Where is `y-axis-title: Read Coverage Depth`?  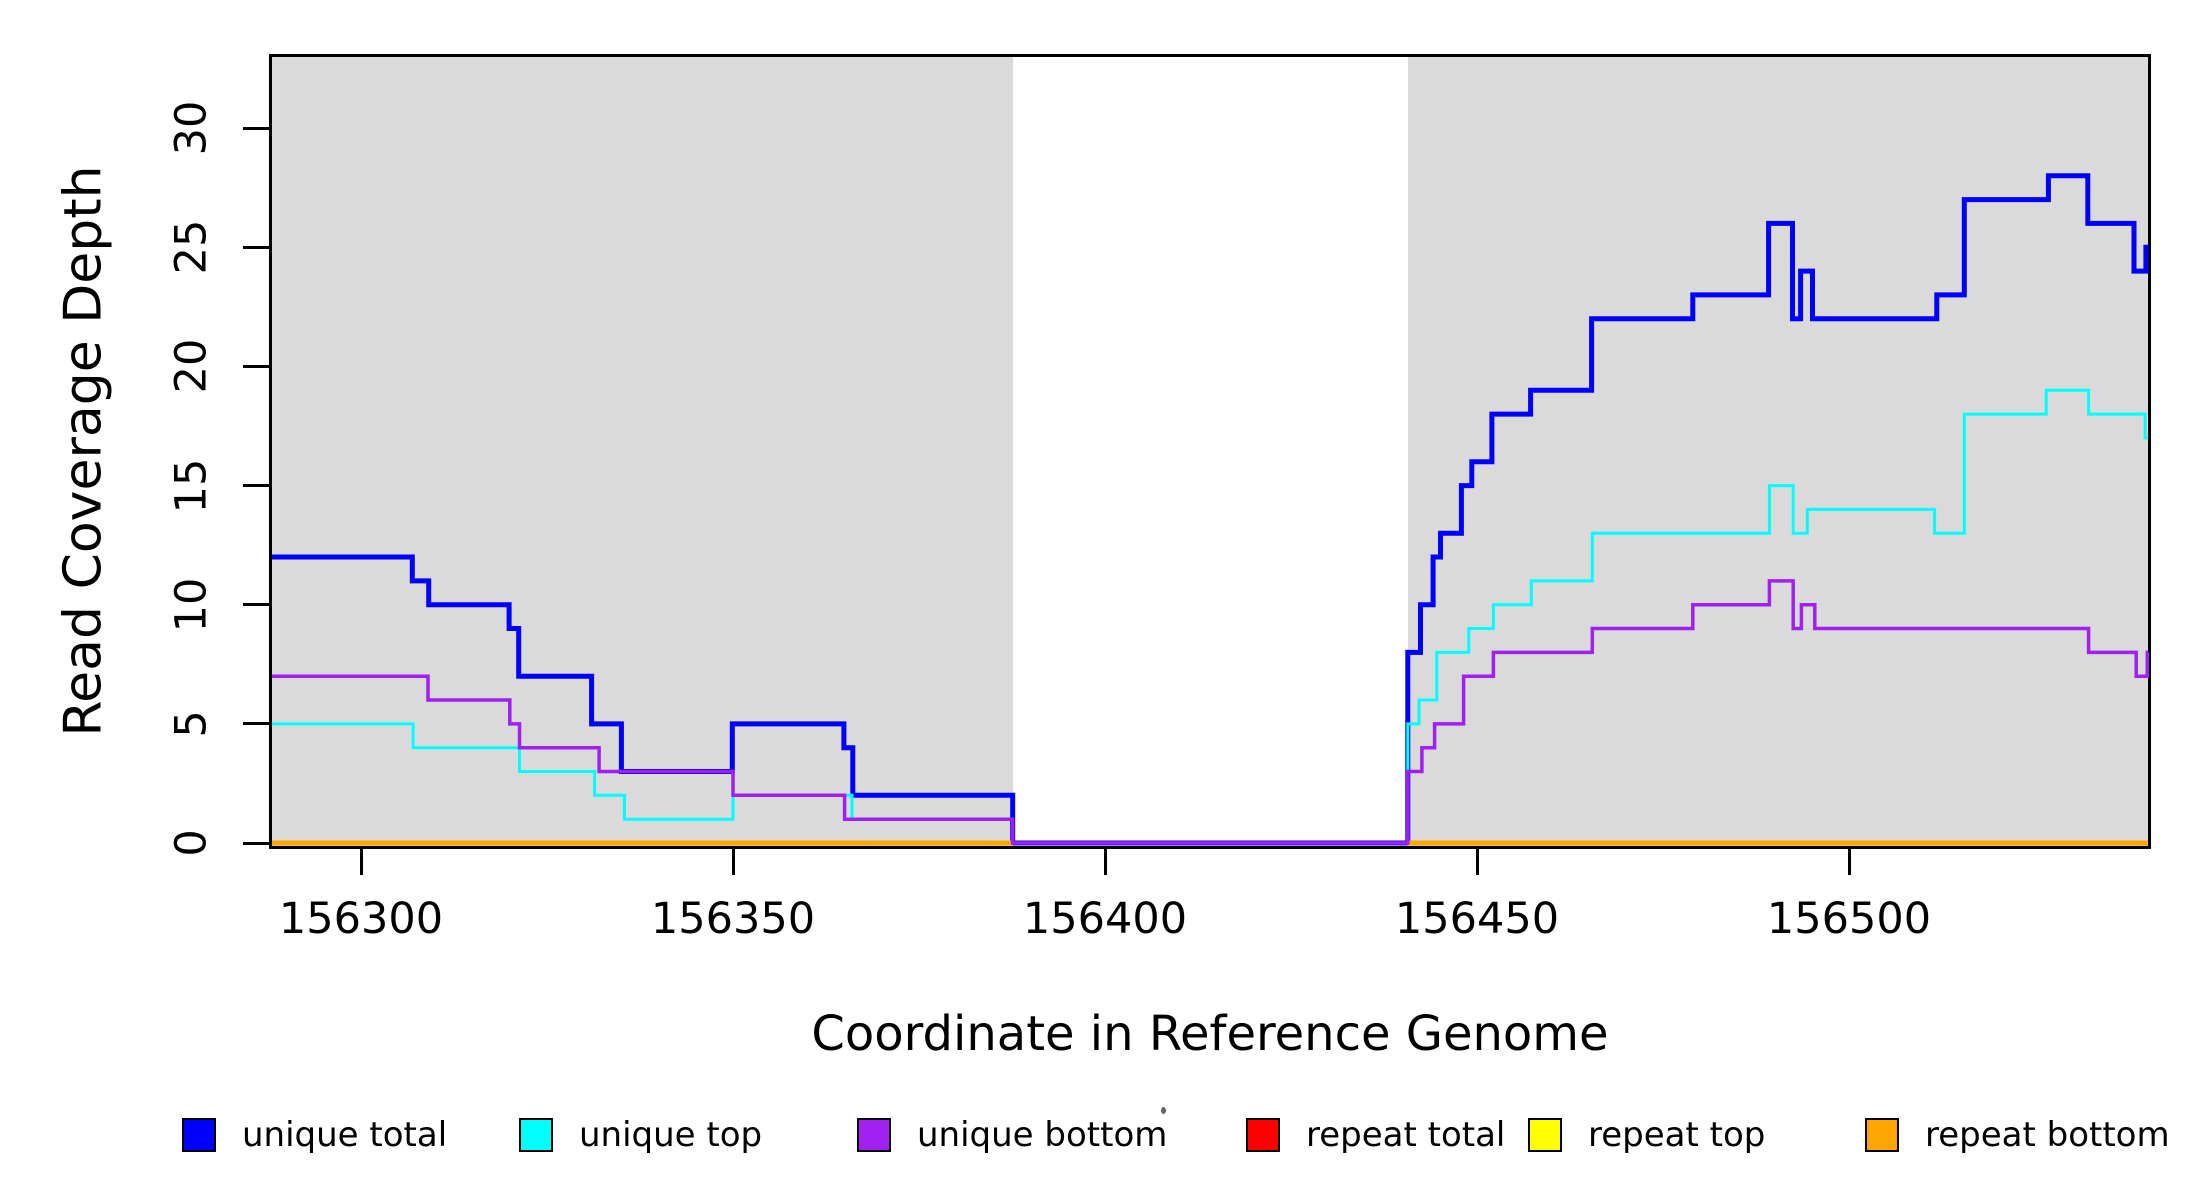 y-axis-title: Read Coverage Depth is located at coordinates (83, 451).